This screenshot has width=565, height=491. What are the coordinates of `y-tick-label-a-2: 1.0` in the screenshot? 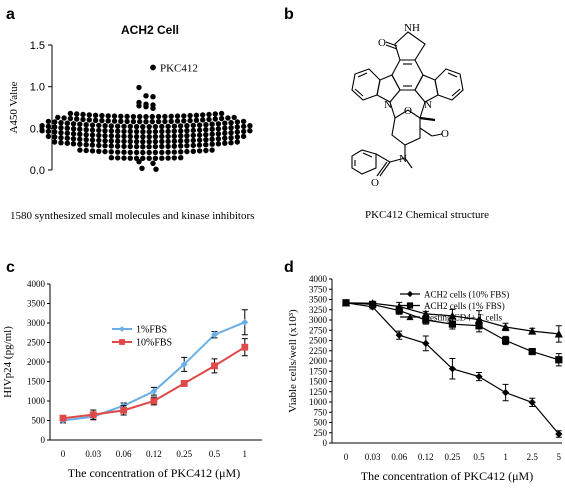 It's located at (37, 88).